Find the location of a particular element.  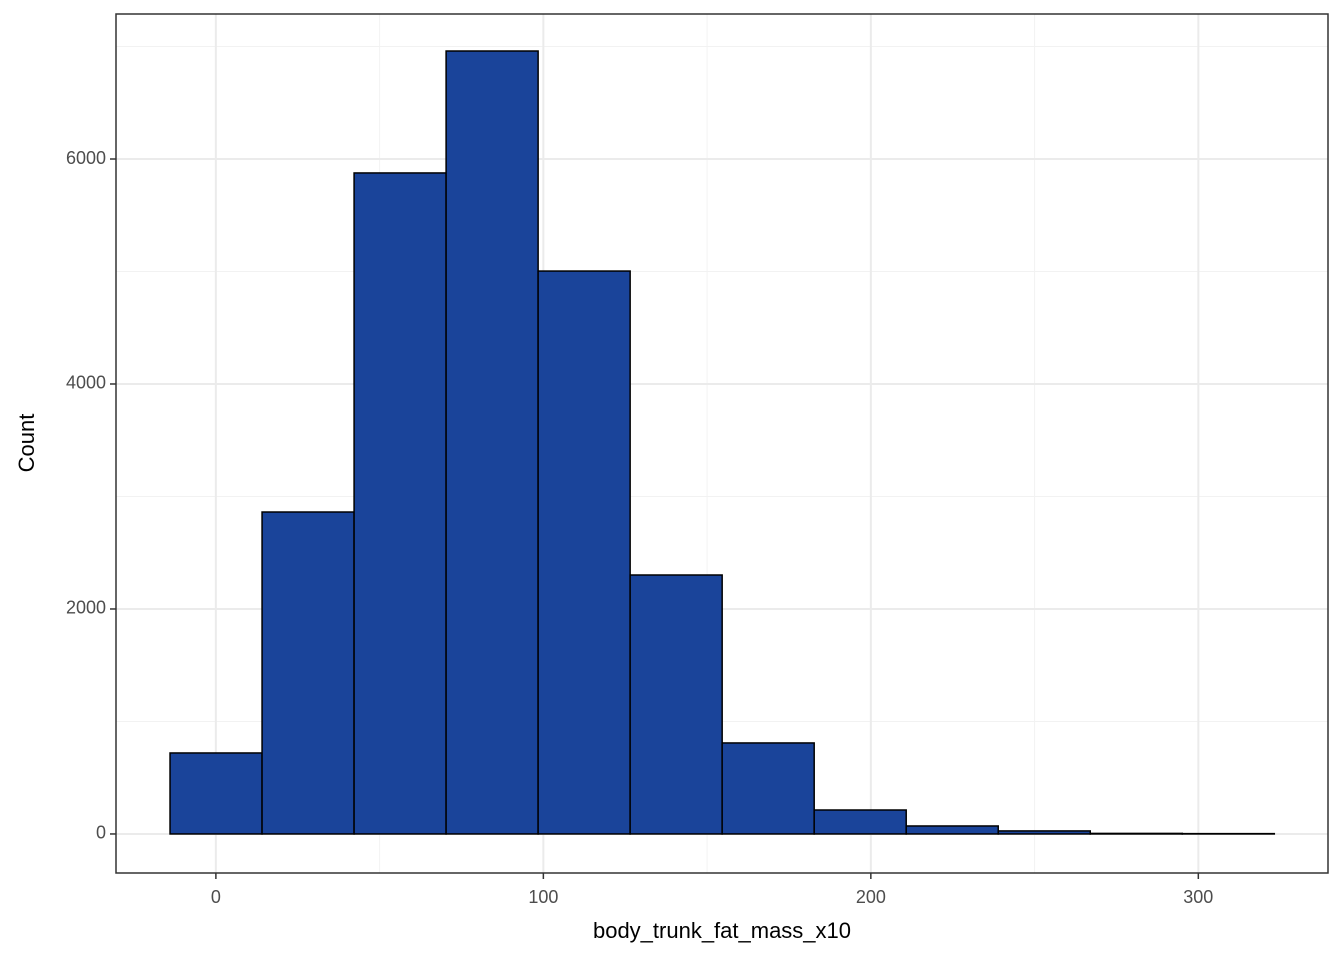

y-tick-label: 6000 is located at coordinates (86, 158).